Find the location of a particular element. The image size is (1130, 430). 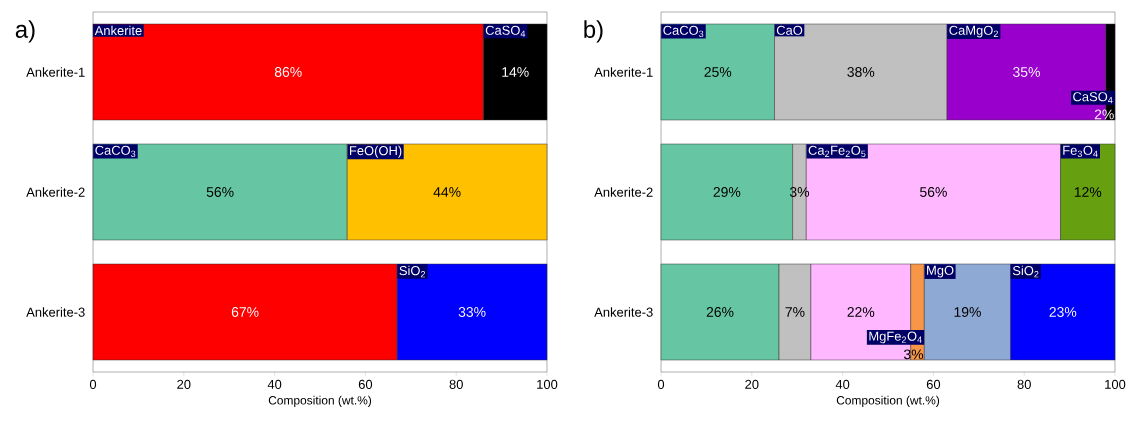

data-label: 67% is located at coordinates (245, 312).